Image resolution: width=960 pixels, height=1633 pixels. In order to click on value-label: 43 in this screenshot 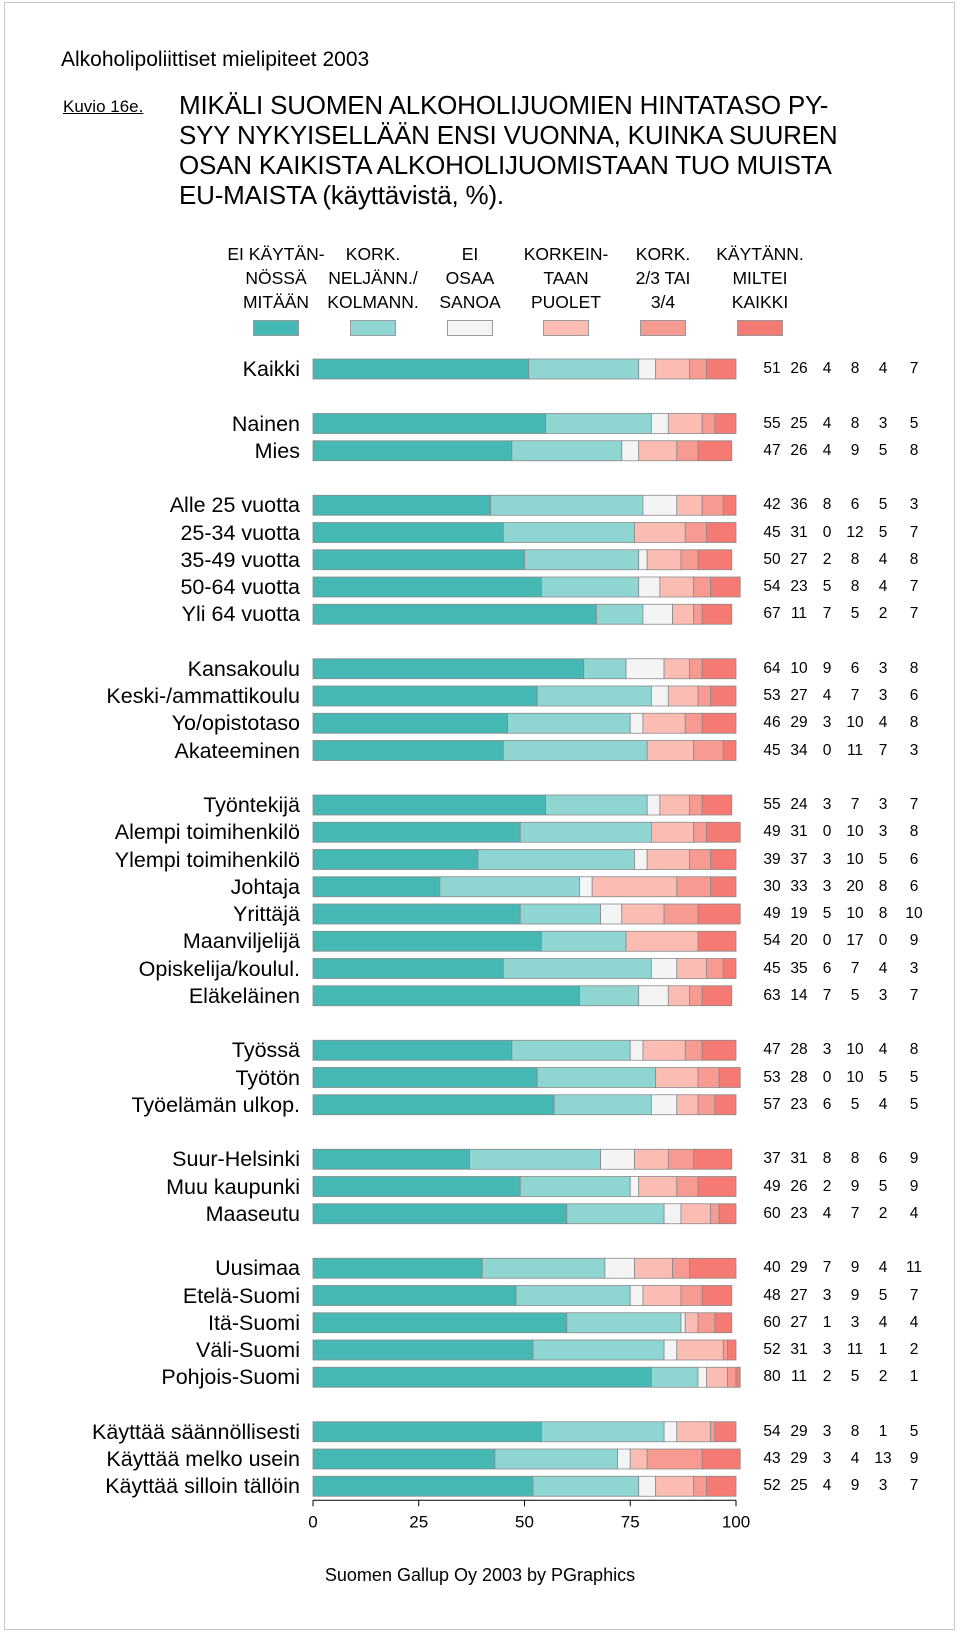, I will do `click(772, 1458)`.